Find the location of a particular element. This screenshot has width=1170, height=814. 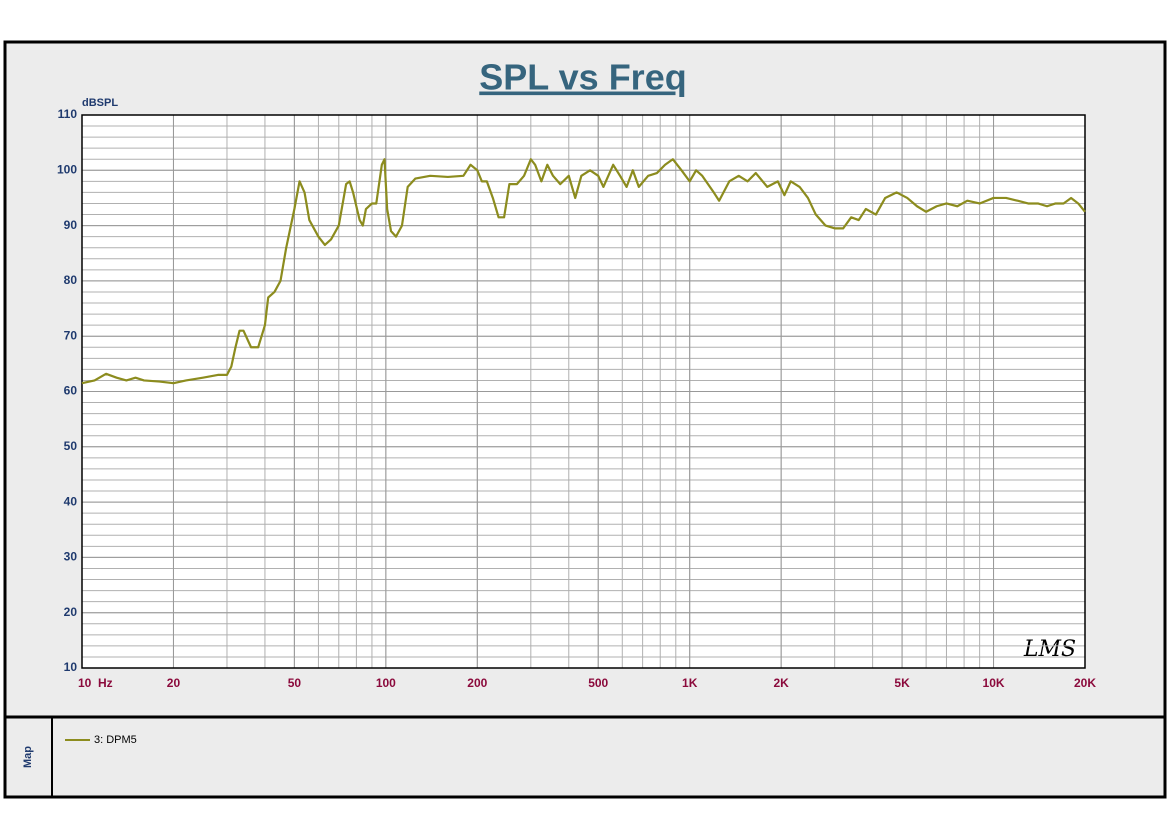

y-tick-label: 70 is located at coordinates (71, 335).